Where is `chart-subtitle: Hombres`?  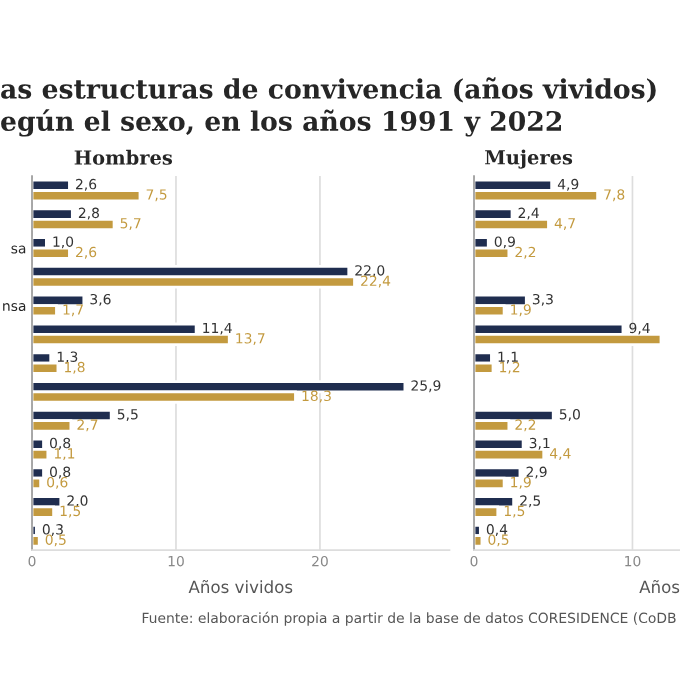 chart-subtitle: Hombres is located at coordinates (123, 157).